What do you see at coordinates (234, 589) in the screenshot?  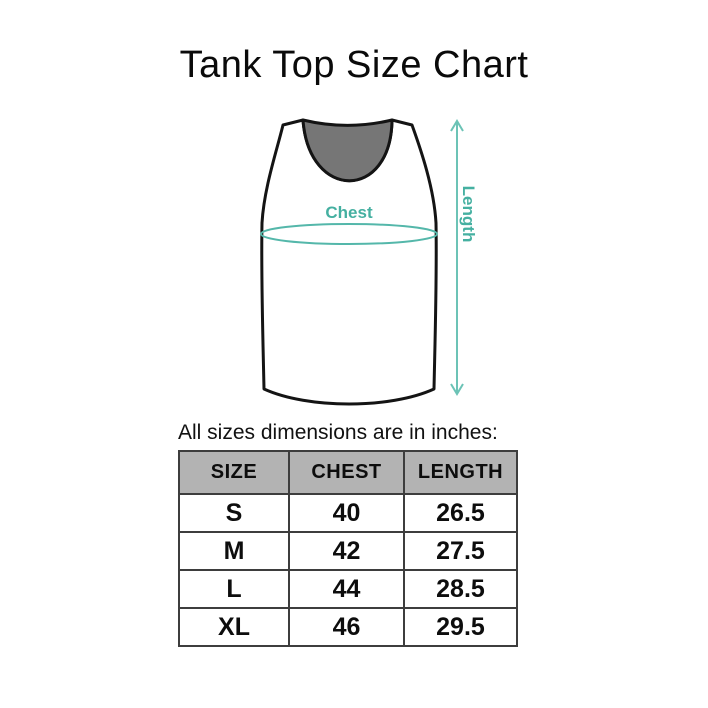 I see `size-cell: L` at bounding box center [234, 589].